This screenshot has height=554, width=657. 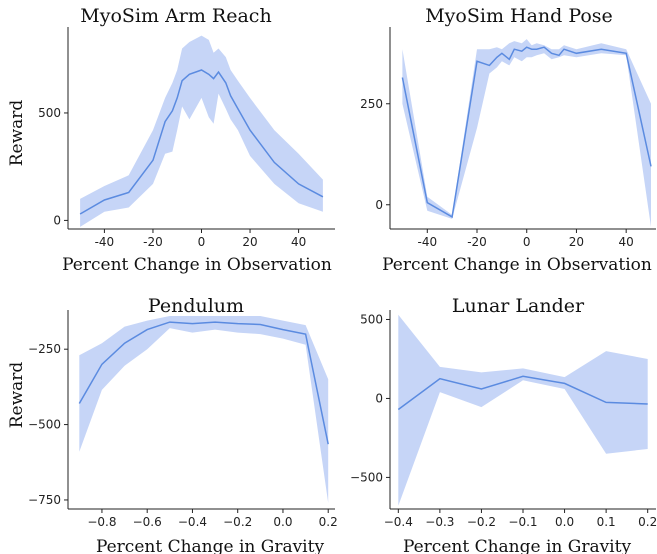 I want to click on chart-title: MyoSim Hand Pose, so click(x=519, y=16).